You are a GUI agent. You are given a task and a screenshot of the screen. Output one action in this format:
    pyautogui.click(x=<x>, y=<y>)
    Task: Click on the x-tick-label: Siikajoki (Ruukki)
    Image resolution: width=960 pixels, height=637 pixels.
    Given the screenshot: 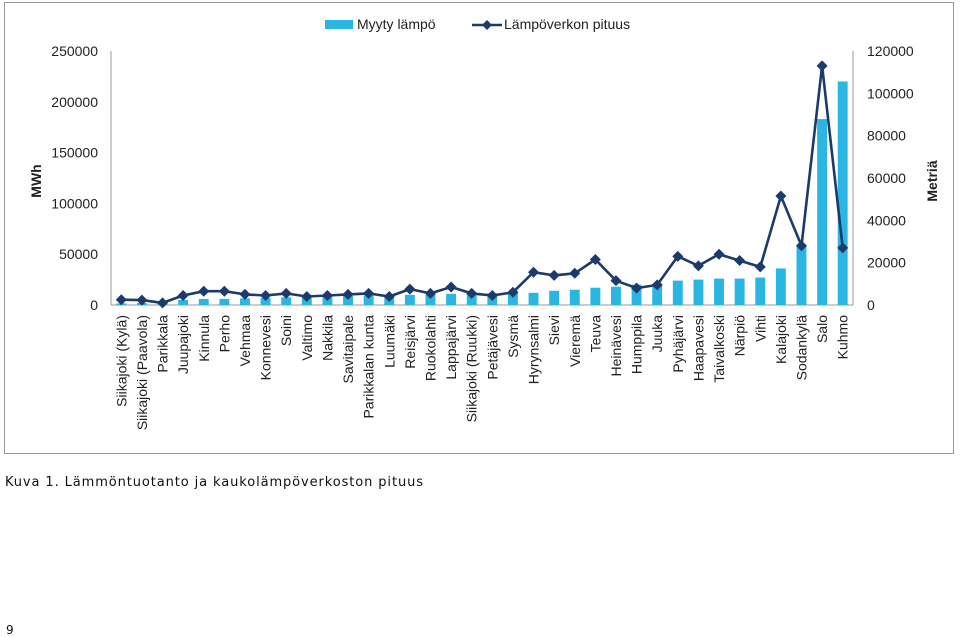 What is the action you would take?
    pyautogui.click(x=472, y=368)
    